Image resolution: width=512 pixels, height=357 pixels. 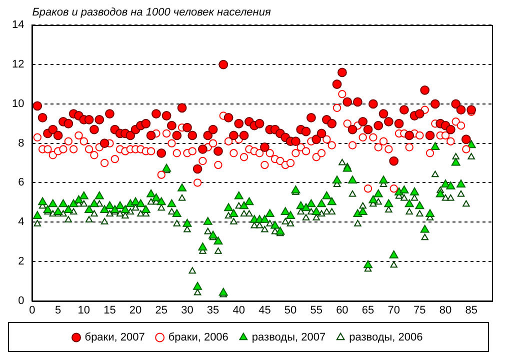 I want to click on y-tick-label: 10, so click(x=18, y=104).